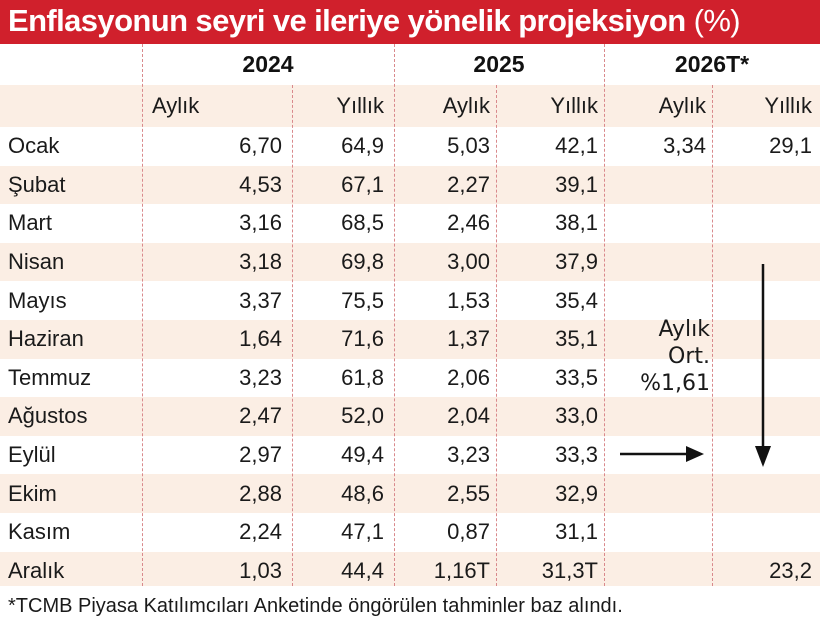 Image resolution: width=820 pixels, height=627 pixels. What do you see at coordinates (576, 339) in the screenshot?
I see `table-cell: 35,1` at bounding box center [576, 339].